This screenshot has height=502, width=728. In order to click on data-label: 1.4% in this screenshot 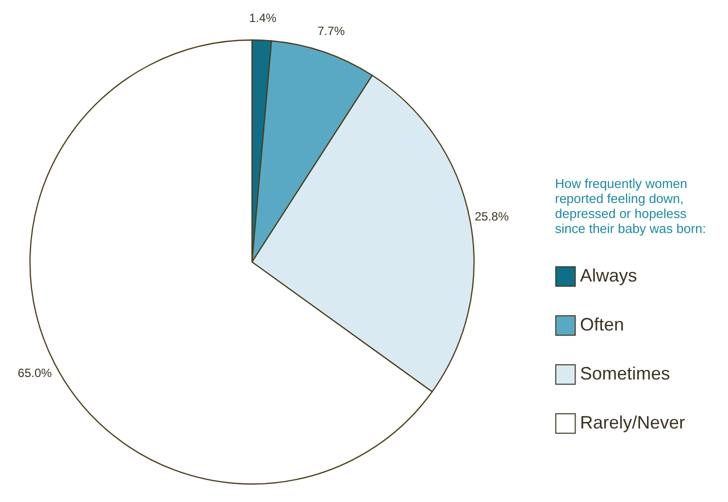, I will do `click(263, 18)`.